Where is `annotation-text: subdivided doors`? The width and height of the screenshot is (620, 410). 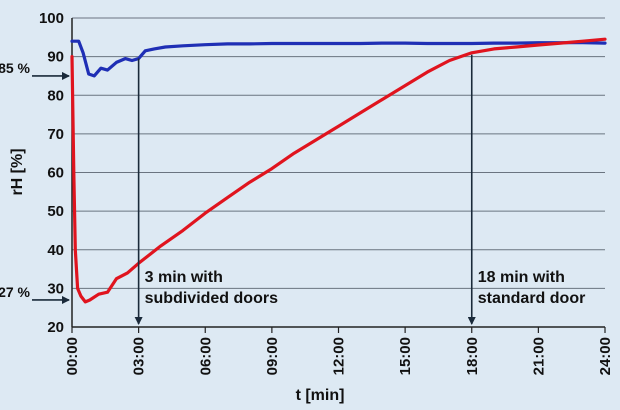 annotation-text: subdivided doors is located at coordinates (211, 298).